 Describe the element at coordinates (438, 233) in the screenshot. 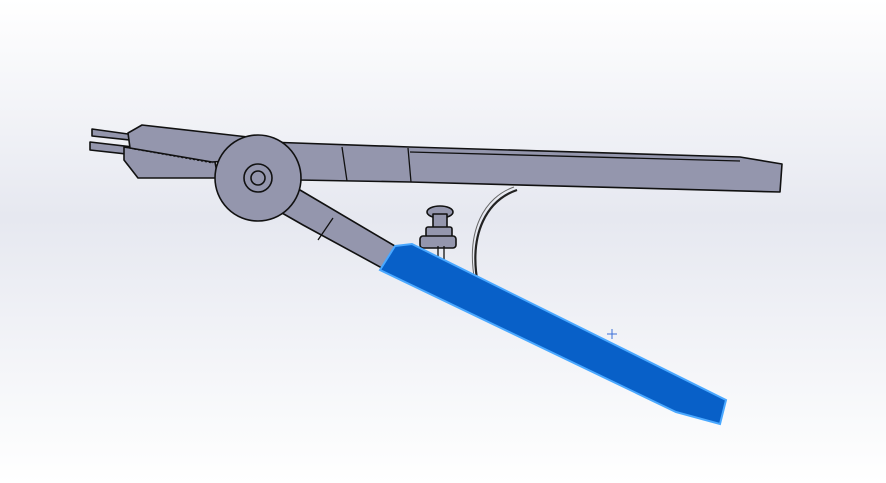

I see `adjustment-screw` at that location.